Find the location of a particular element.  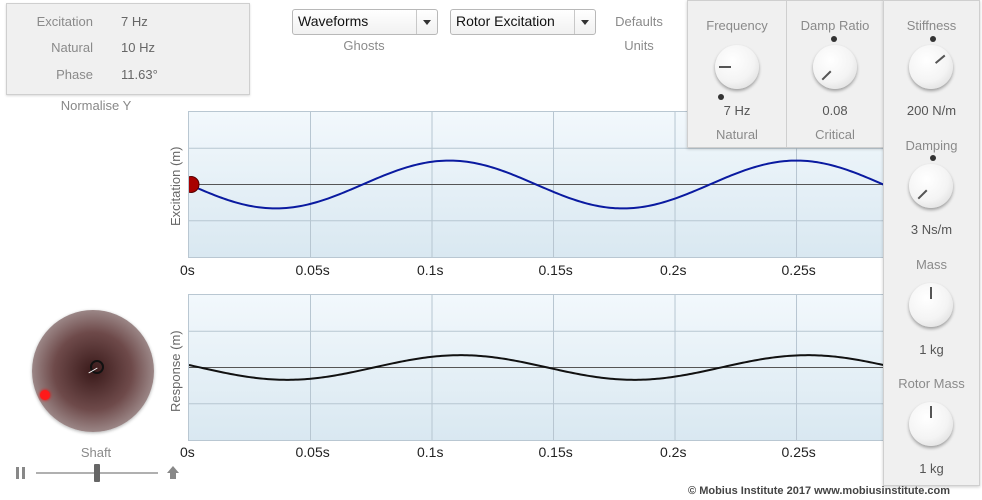

damping-knob is located at coordinates (931, 186).